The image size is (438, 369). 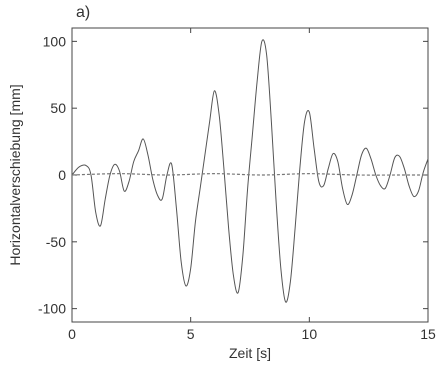 What do you see at coordinates (310, 334) in the screenshot?
I see `x-tick-label: 10` at bounding box center [310, 334].